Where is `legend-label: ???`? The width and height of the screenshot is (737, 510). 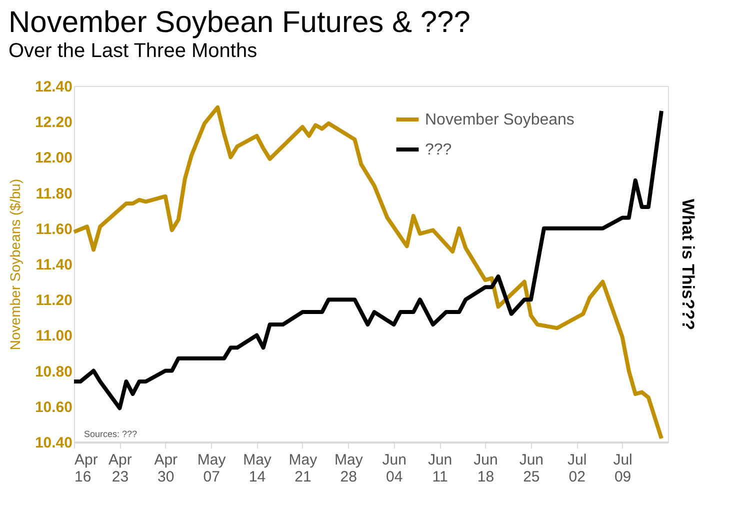 legend-label: ??? is located at coordinates (438, 150).